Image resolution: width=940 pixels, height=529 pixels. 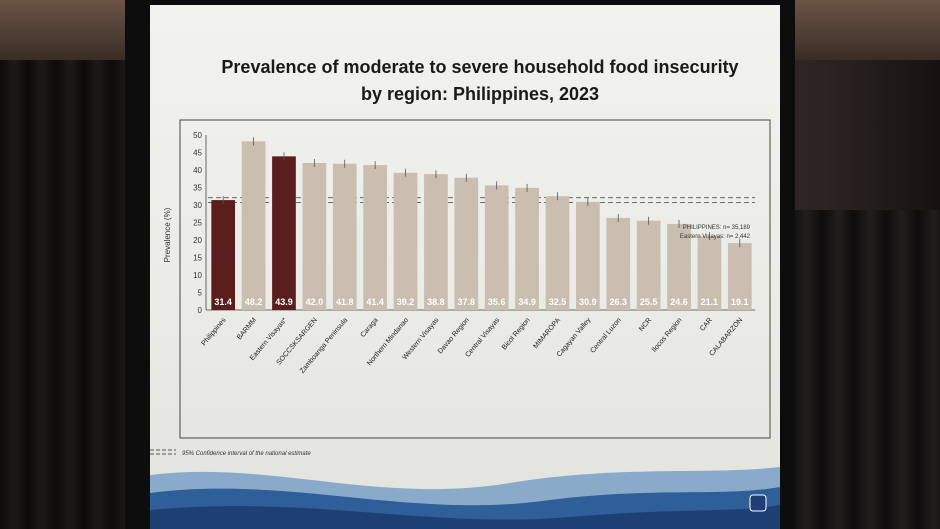 I want to click on y-tick-label: 15, so click(x=197, y=258).